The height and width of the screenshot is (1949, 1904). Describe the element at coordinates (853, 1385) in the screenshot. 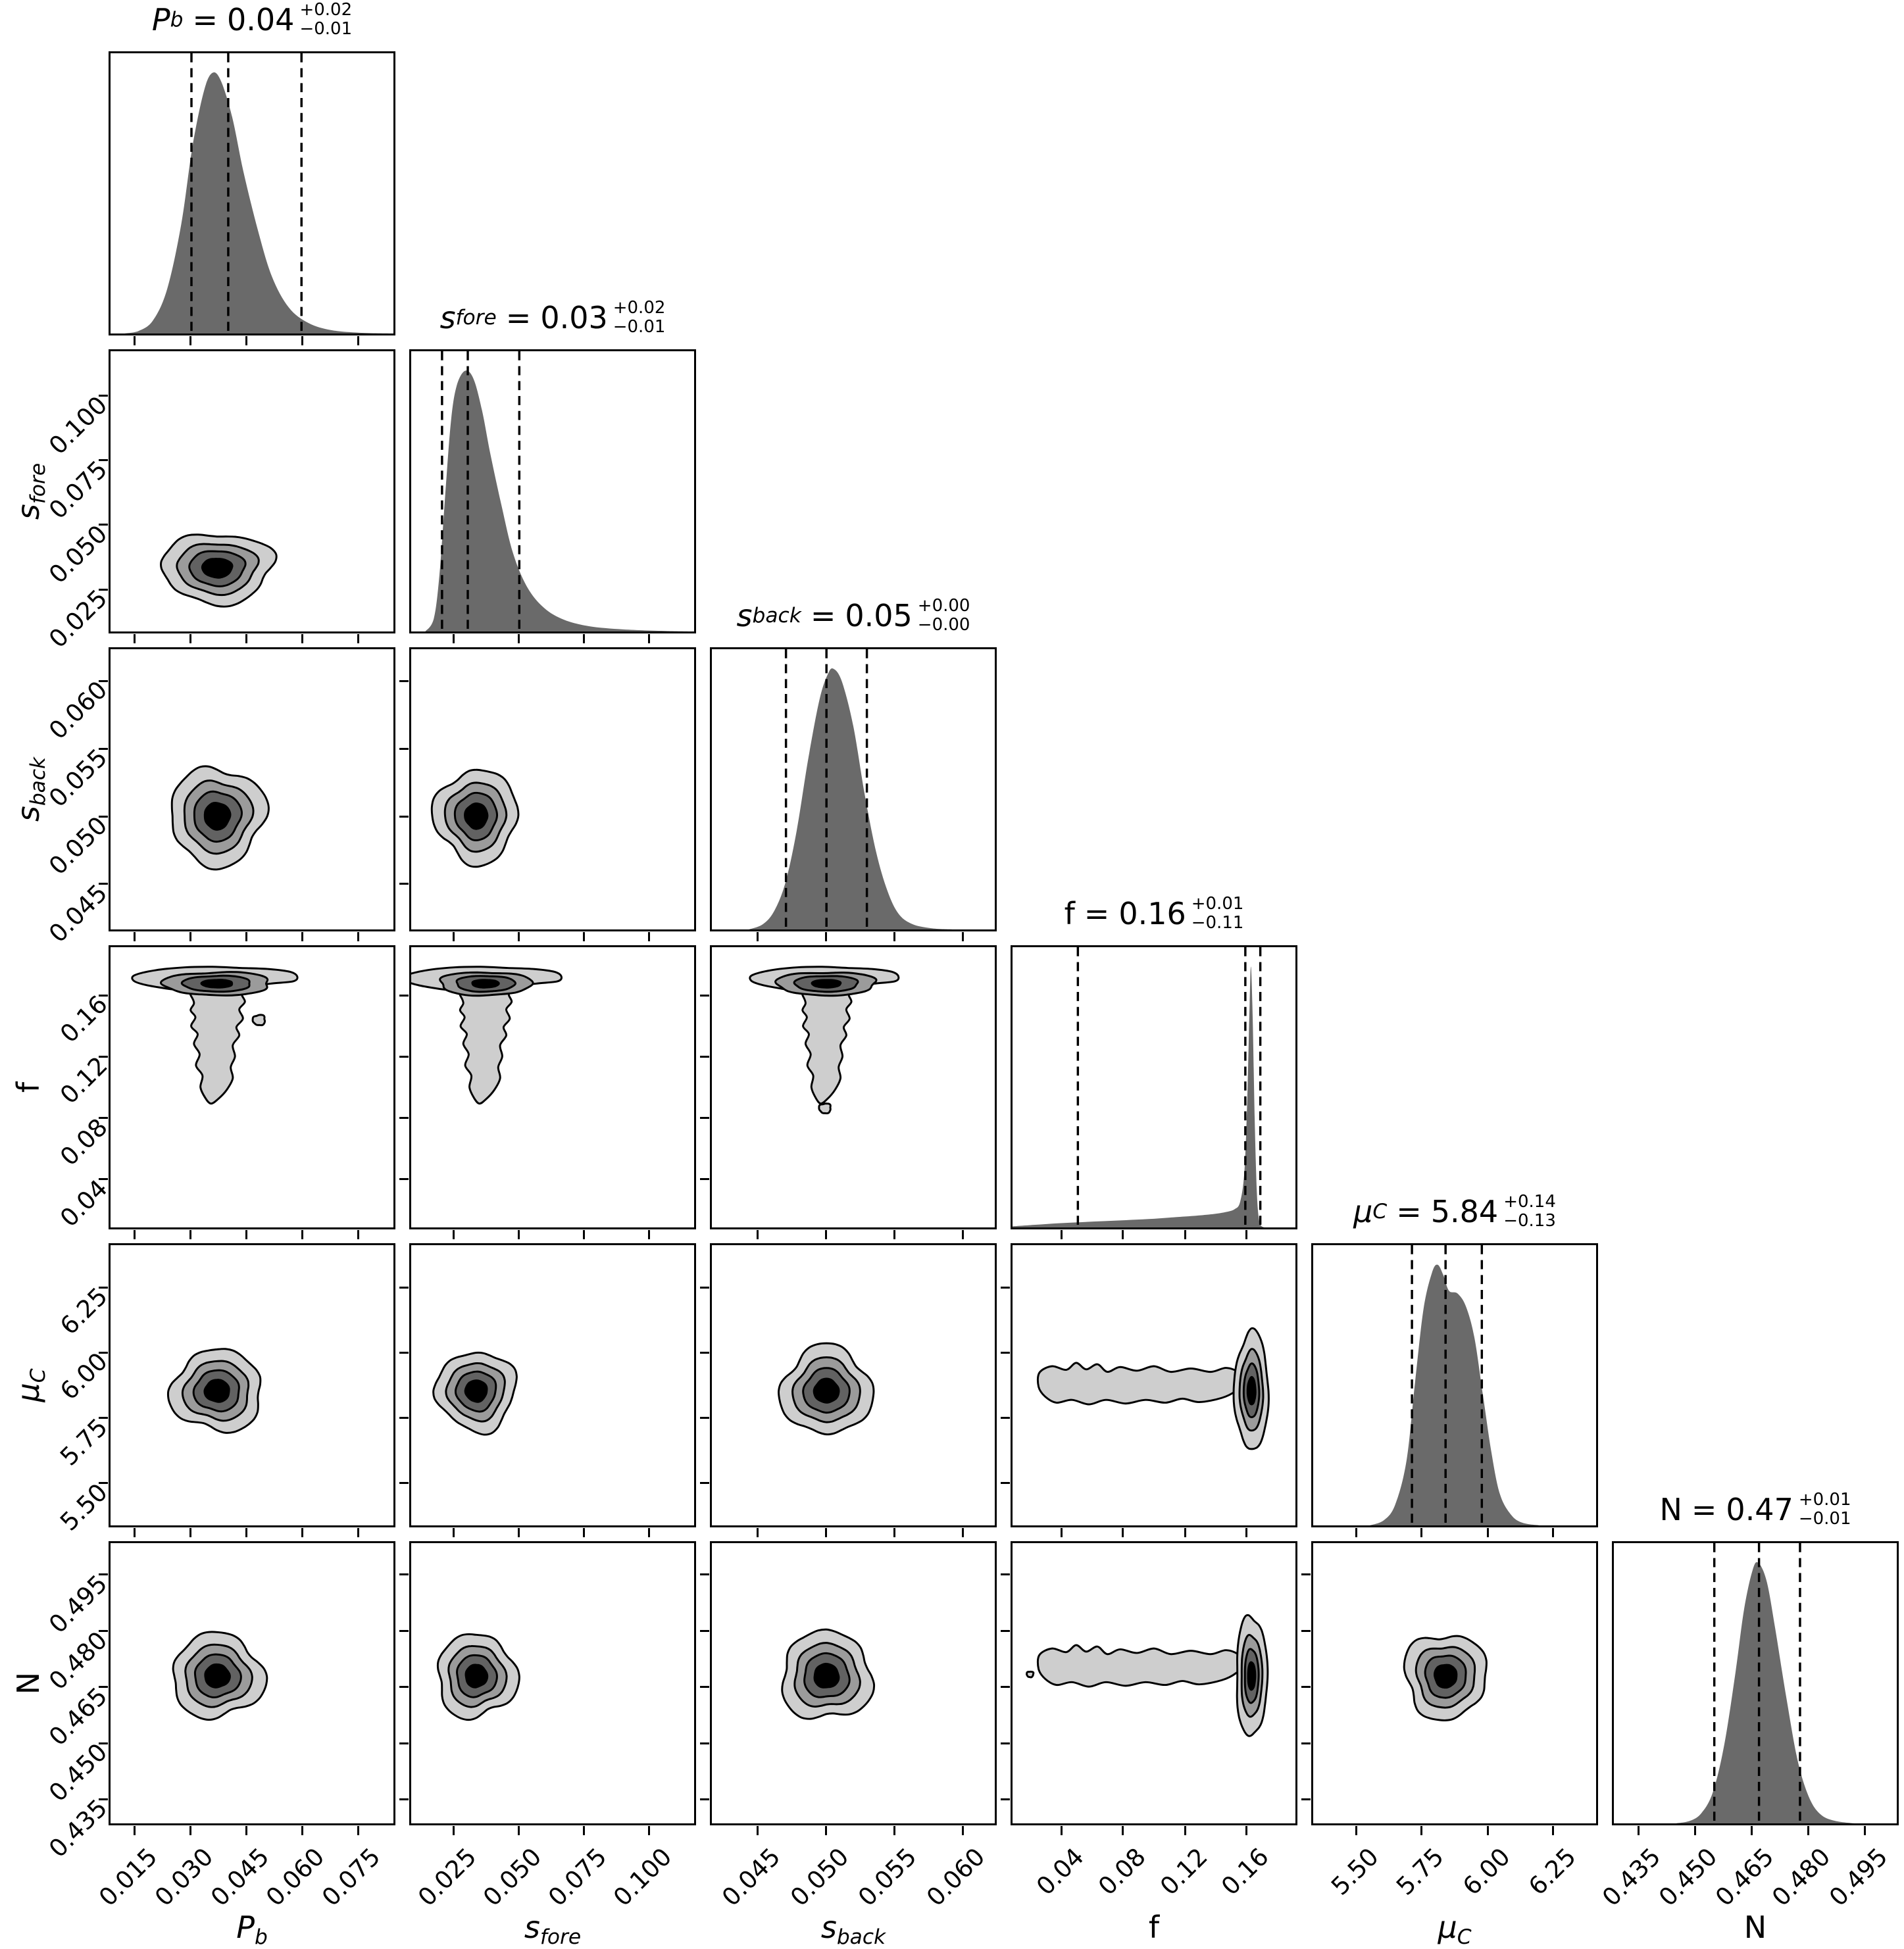

I see `panel-contour-s_back-mu_C` at that location.